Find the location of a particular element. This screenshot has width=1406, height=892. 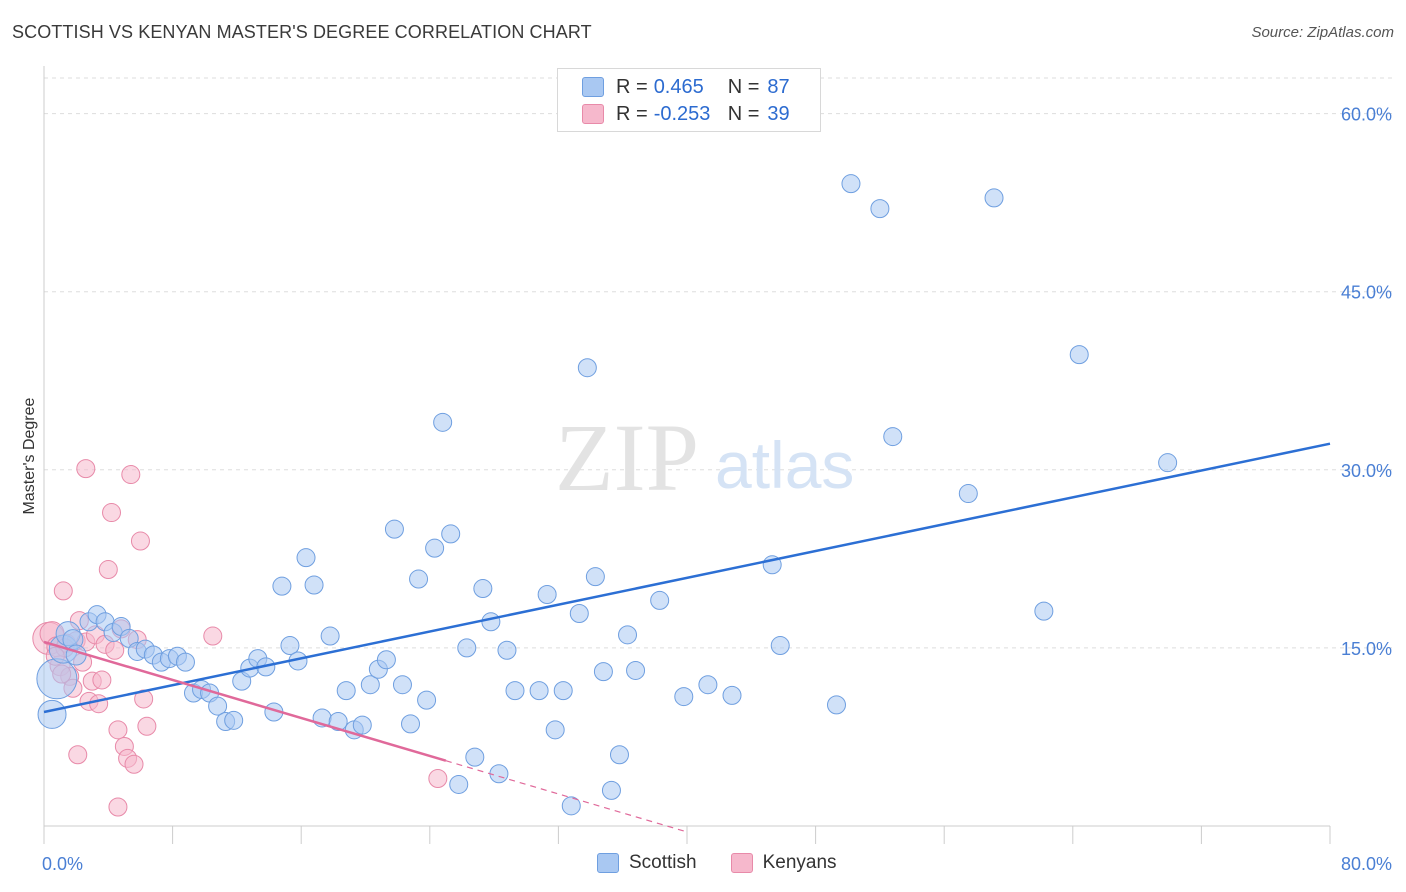

legend-item-kenyans: Kenyans is located at coordinates (783, 863).